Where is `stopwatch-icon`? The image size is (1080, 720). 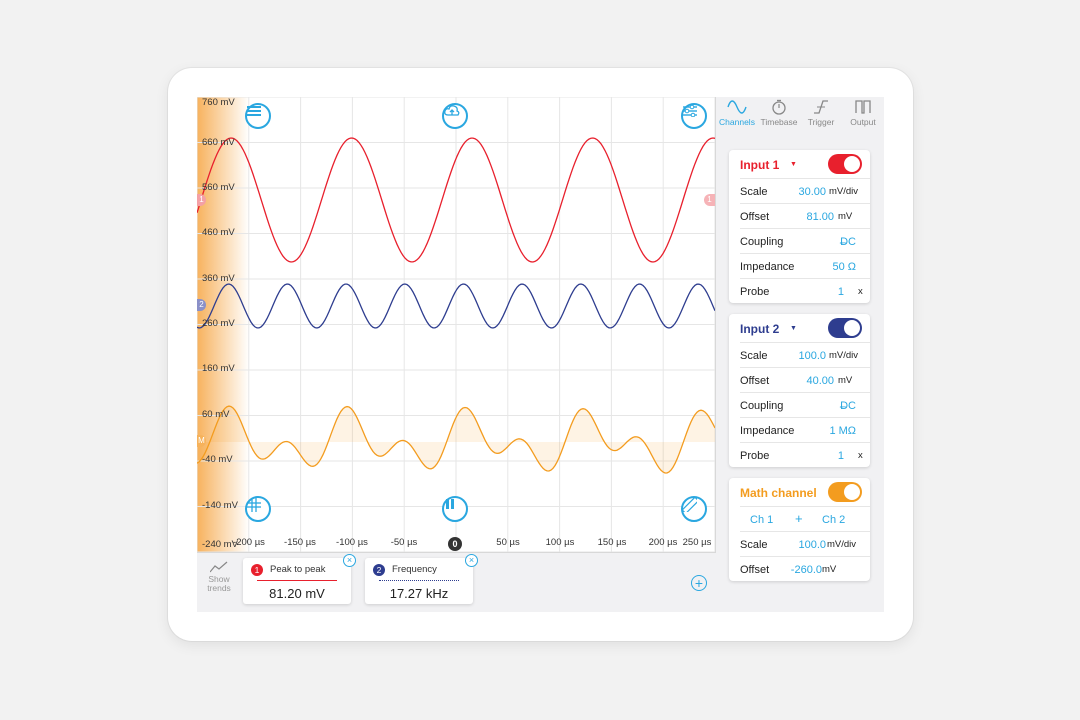
stopwatch-icon is located at coordinates (779, 107).